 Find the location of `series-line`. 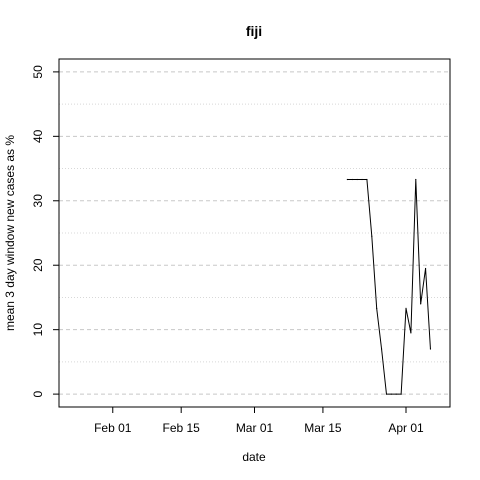

series-line is located at coordinates (389, 287).